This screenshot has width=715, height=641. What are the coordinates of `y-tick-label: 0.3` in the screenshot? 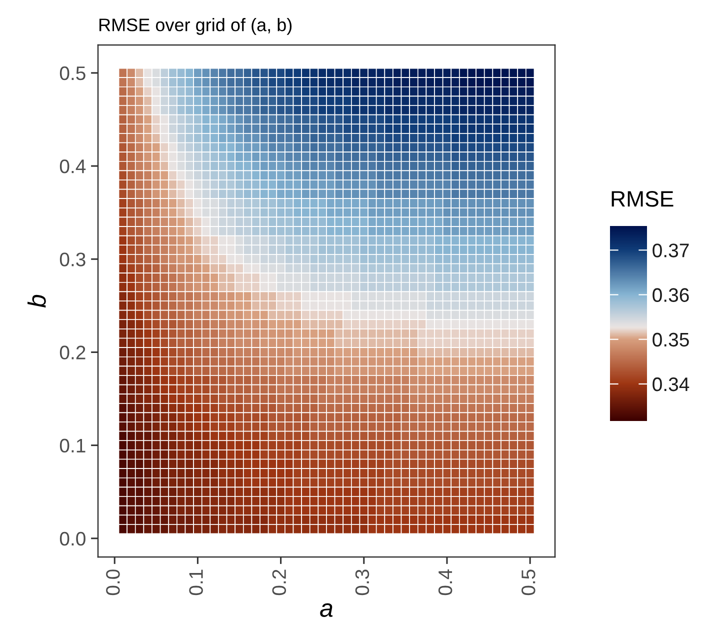 It's located at (73, 259).